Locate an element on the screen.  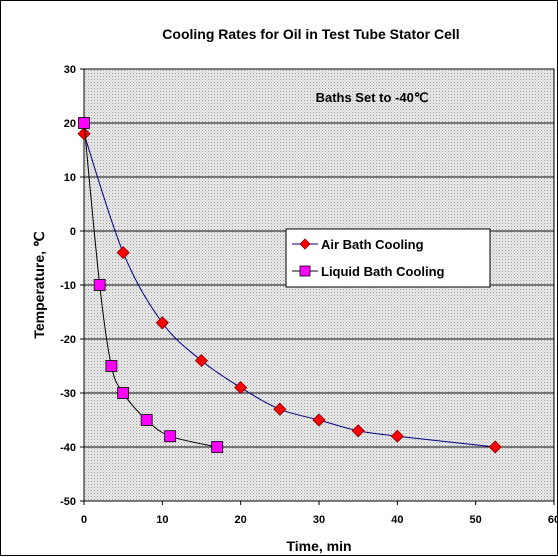
x-tick-label: 20 is located at coordinates (241, 520).